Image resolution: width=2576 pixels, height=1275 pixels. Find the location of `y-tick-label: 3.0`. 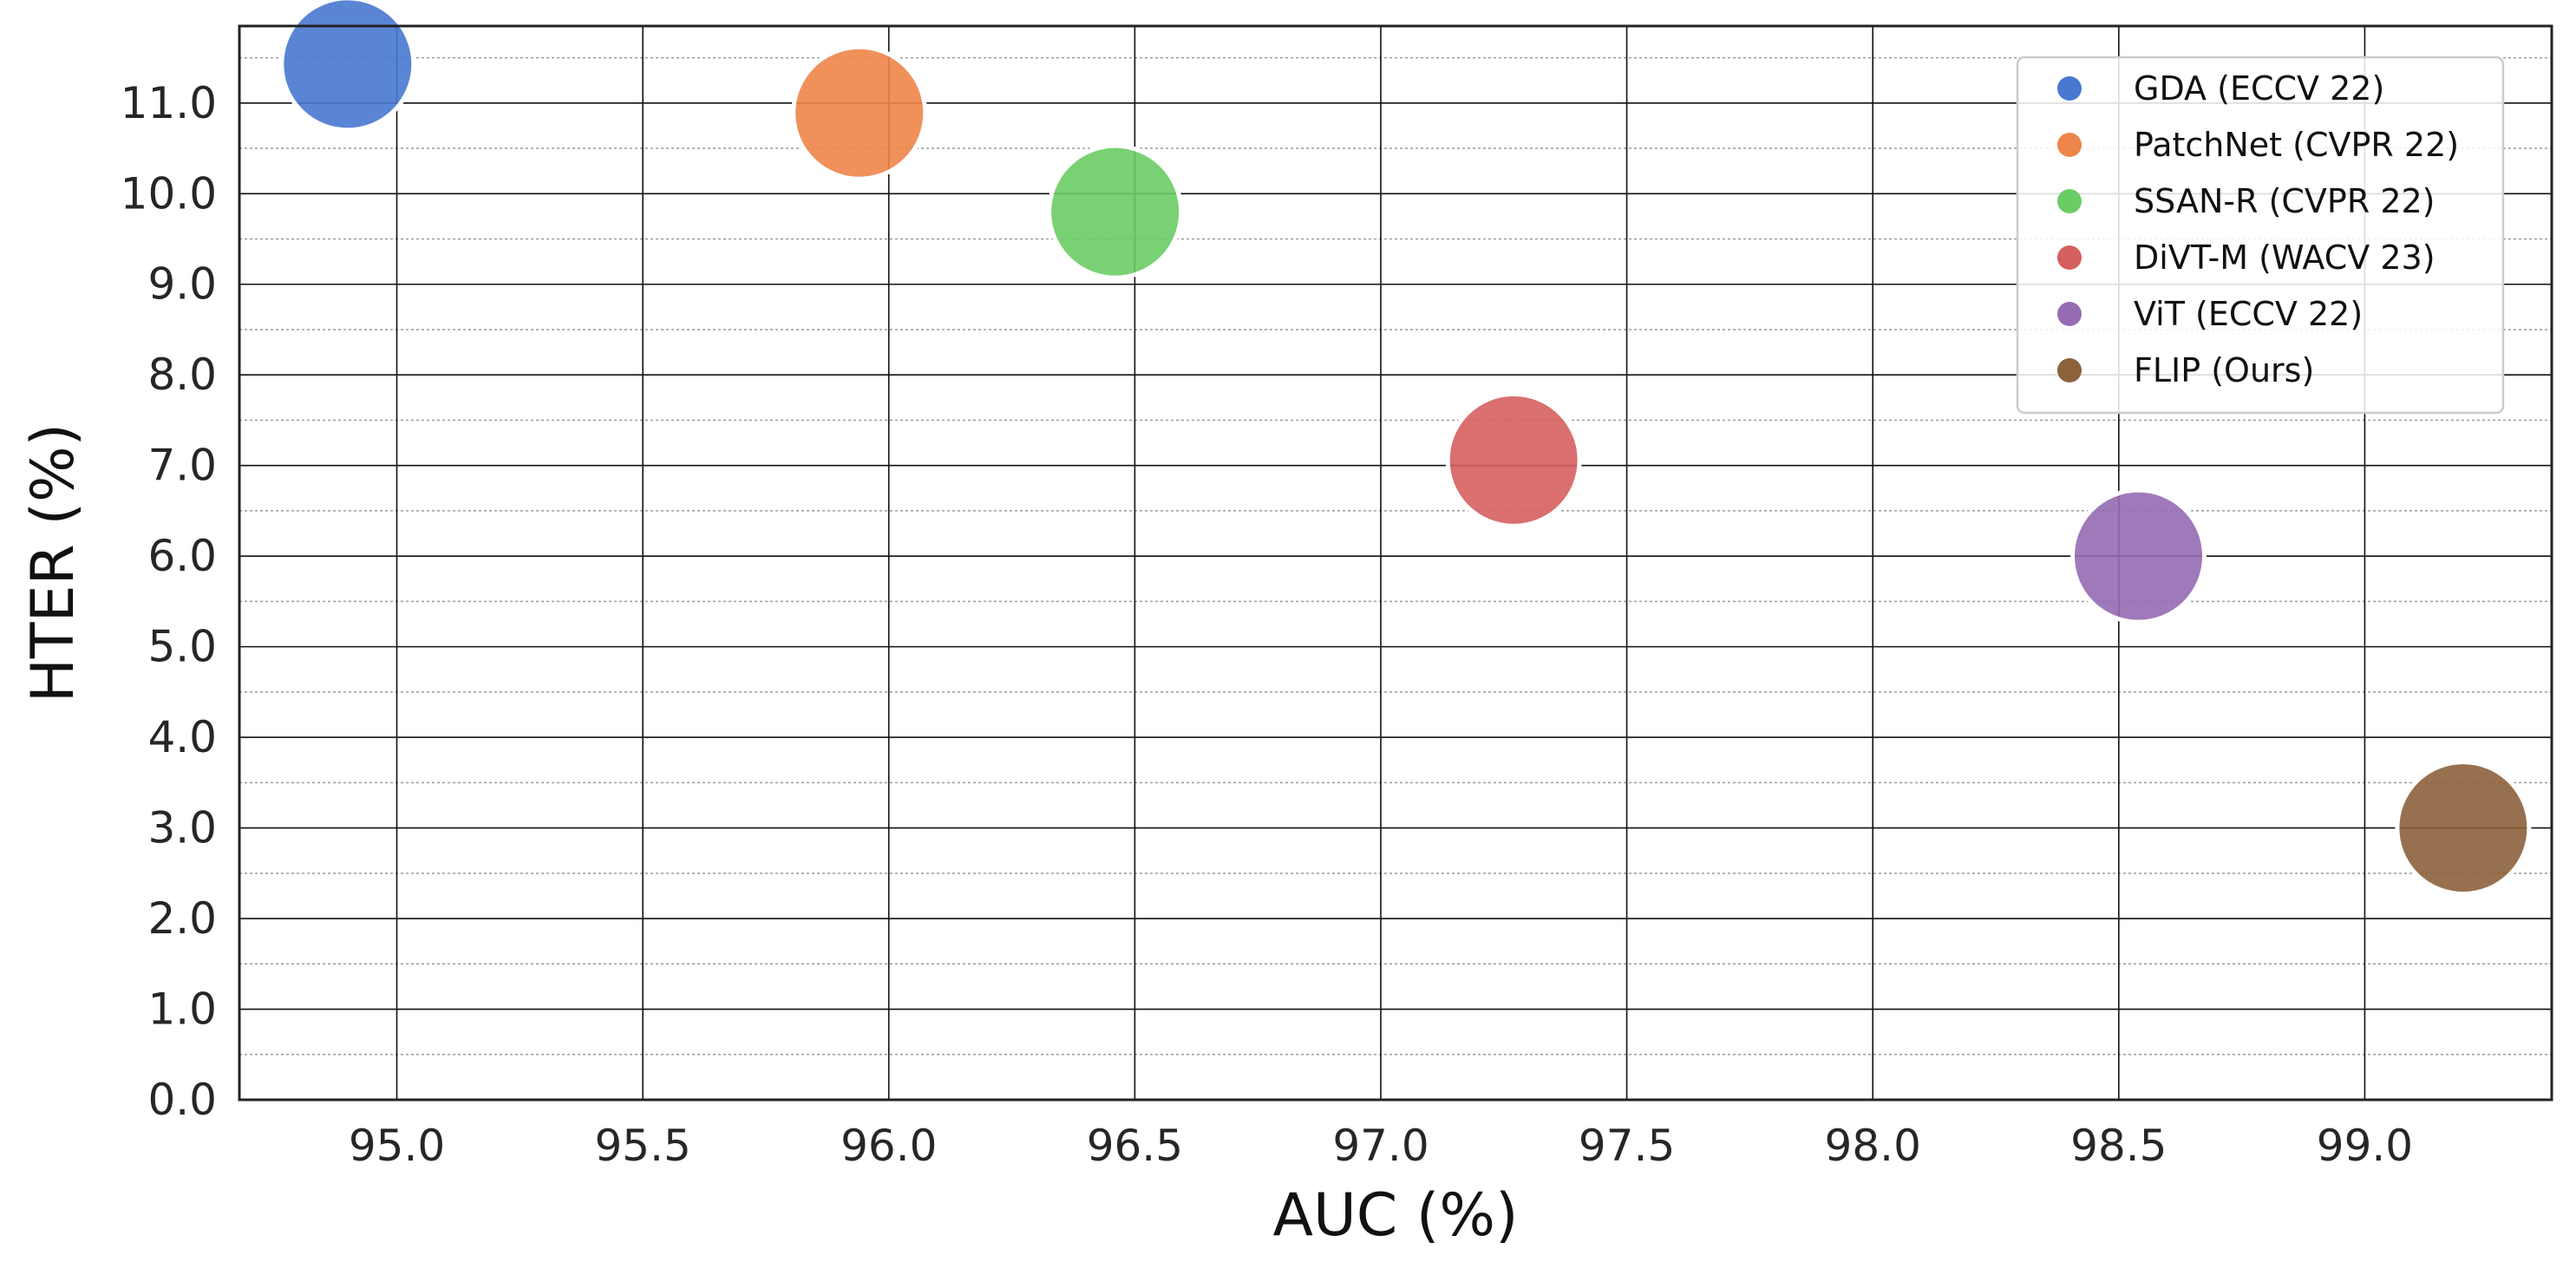

y-tick-label: 3.0 is located at coordinates (182, 828).